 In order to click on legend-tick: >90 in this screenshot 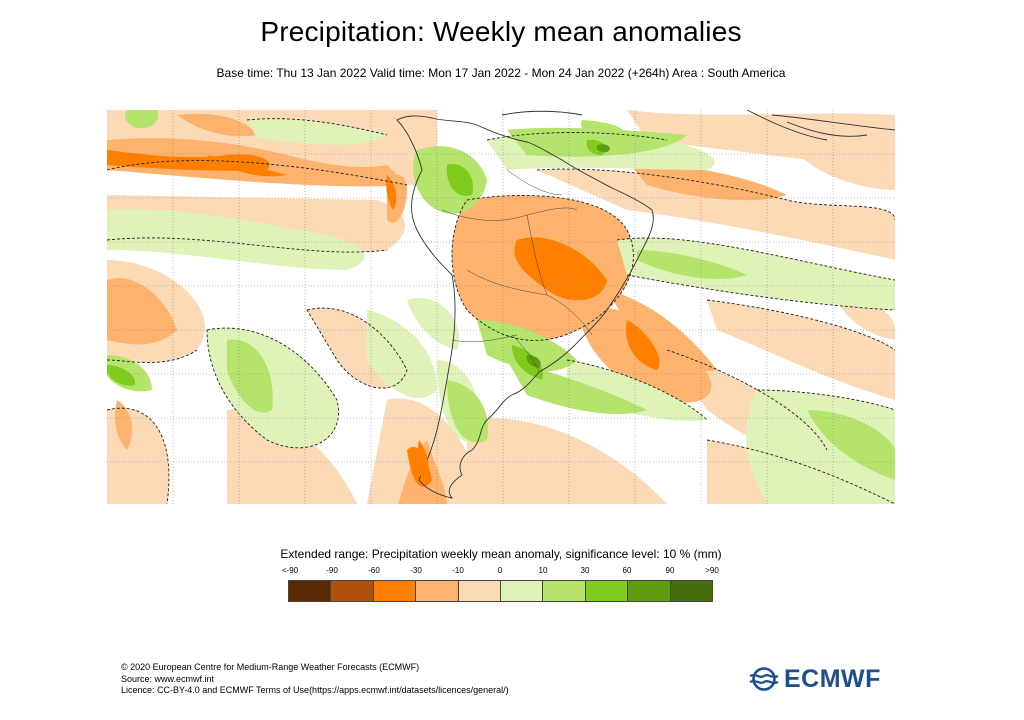, I will do `click(712, 570)`.